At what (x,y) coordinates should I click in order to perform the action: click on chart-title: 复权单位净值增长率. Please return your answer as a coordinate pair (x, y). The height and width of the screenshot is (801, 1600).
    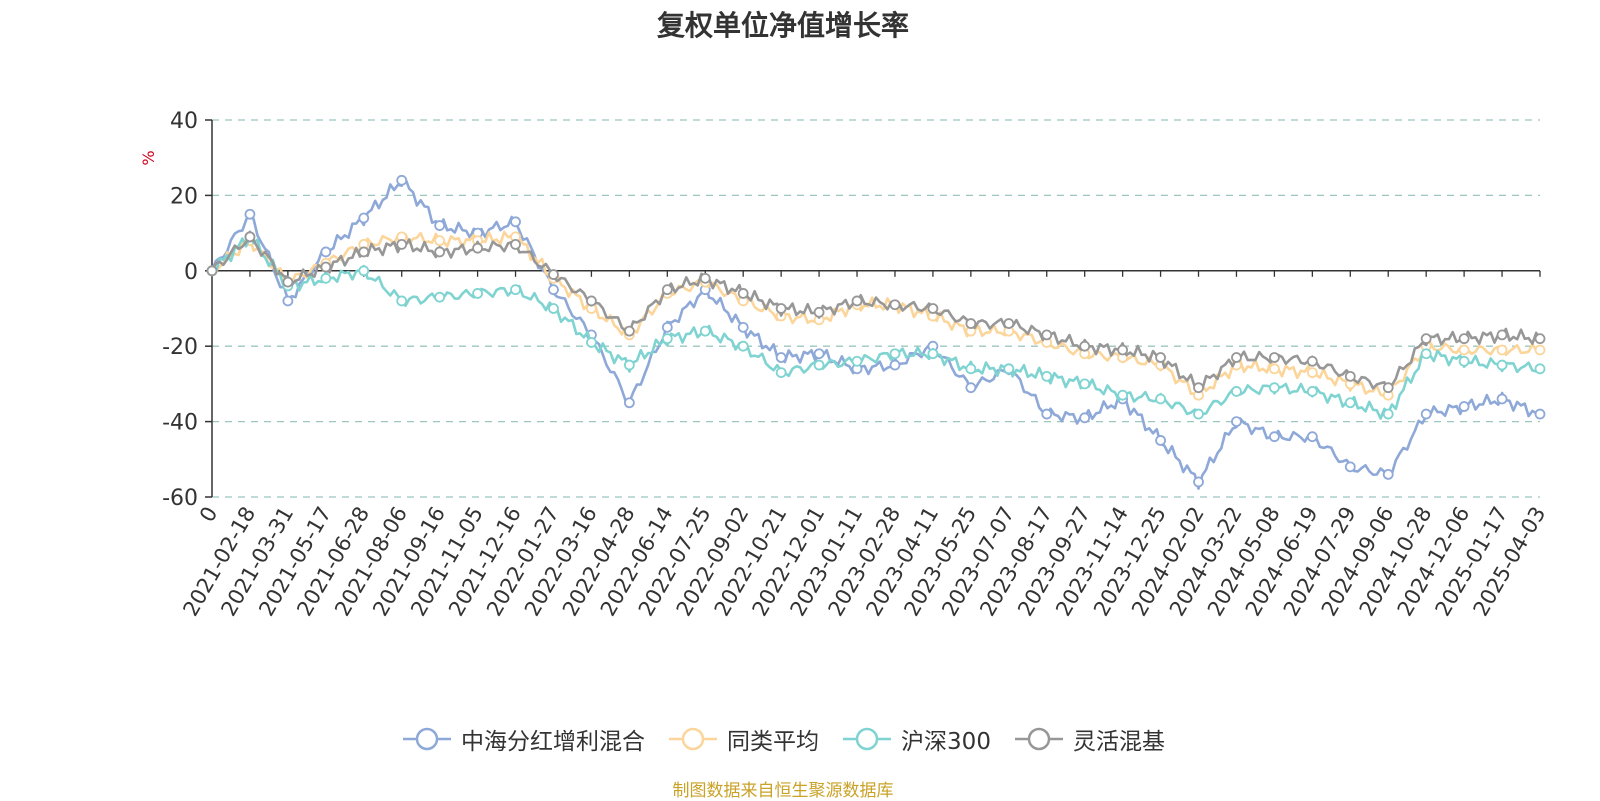
    Looking at the image, I should click on (782, 25).